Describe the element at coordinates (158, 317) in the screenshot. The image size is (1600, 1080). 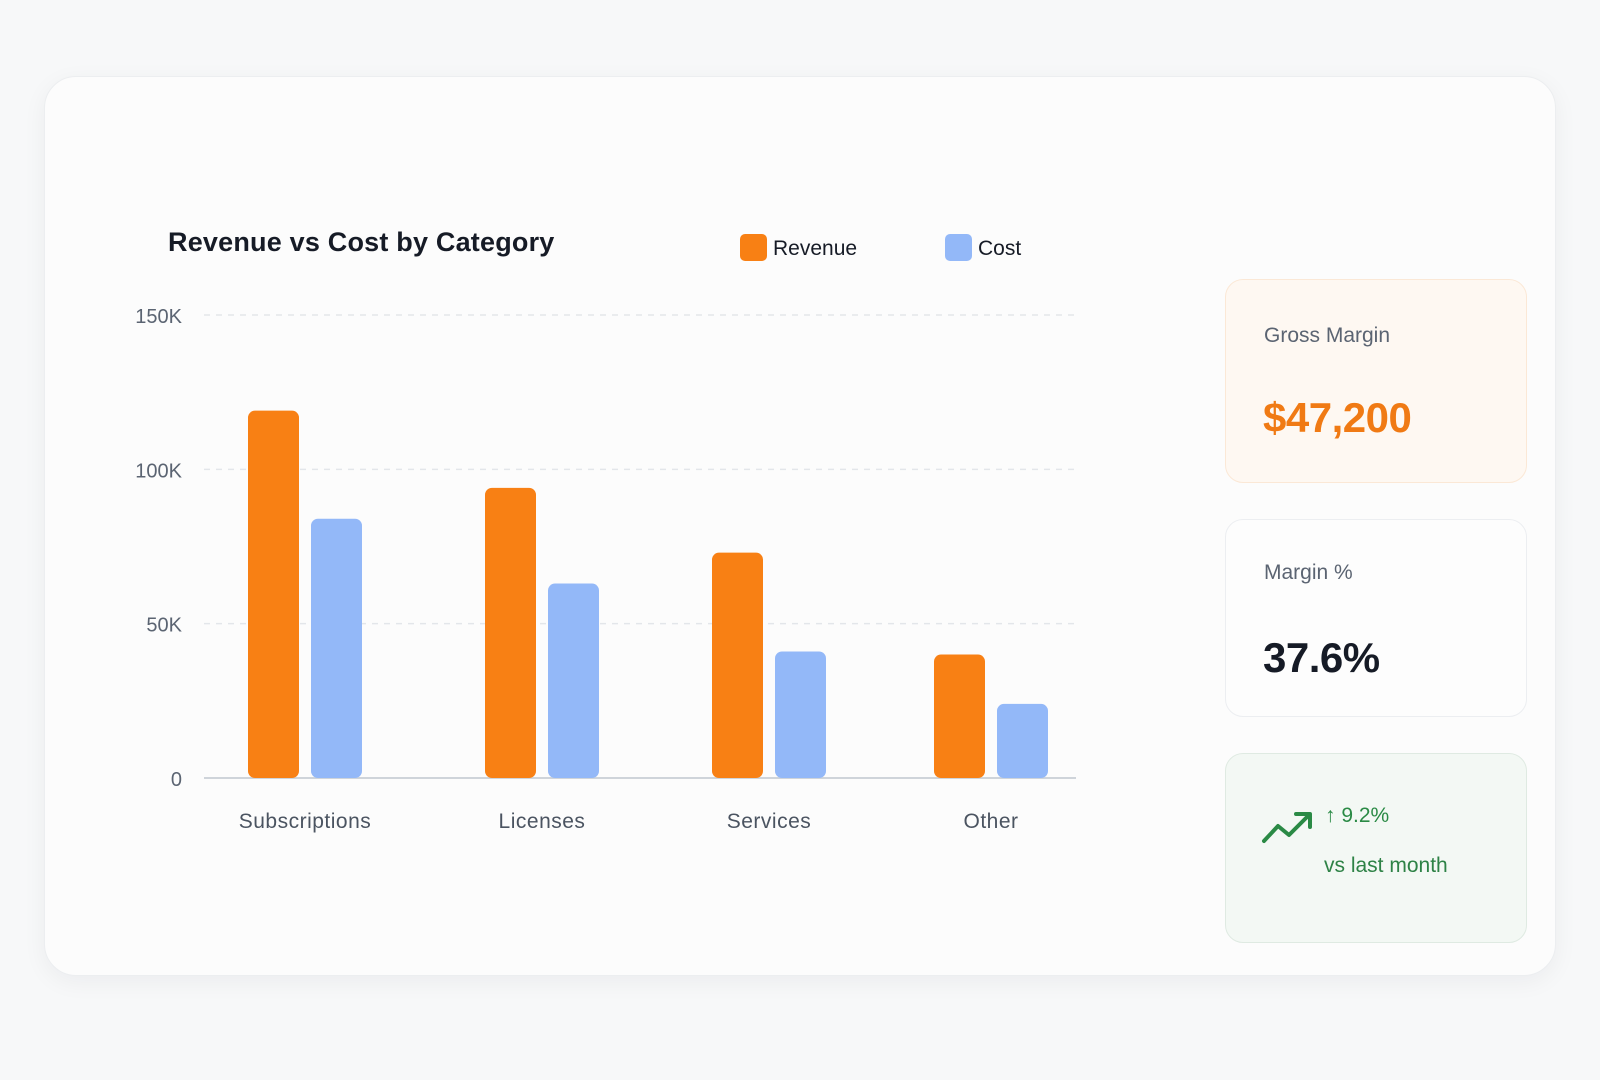
I see `y-tick-label: 150K` at that location.